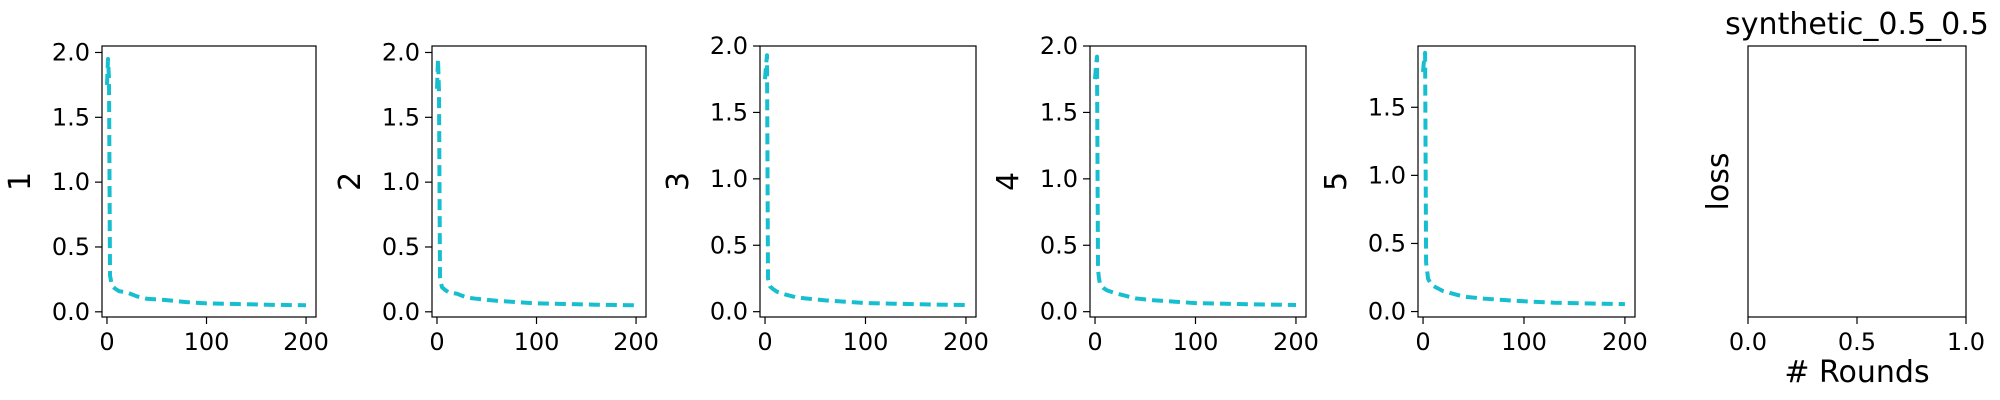 This screenshot has width=2000, height=400. What do you see at coordinates (1718, 182) in the screenshot?
I see `y-axis-label: loss` at bounding box center [1718, 182].